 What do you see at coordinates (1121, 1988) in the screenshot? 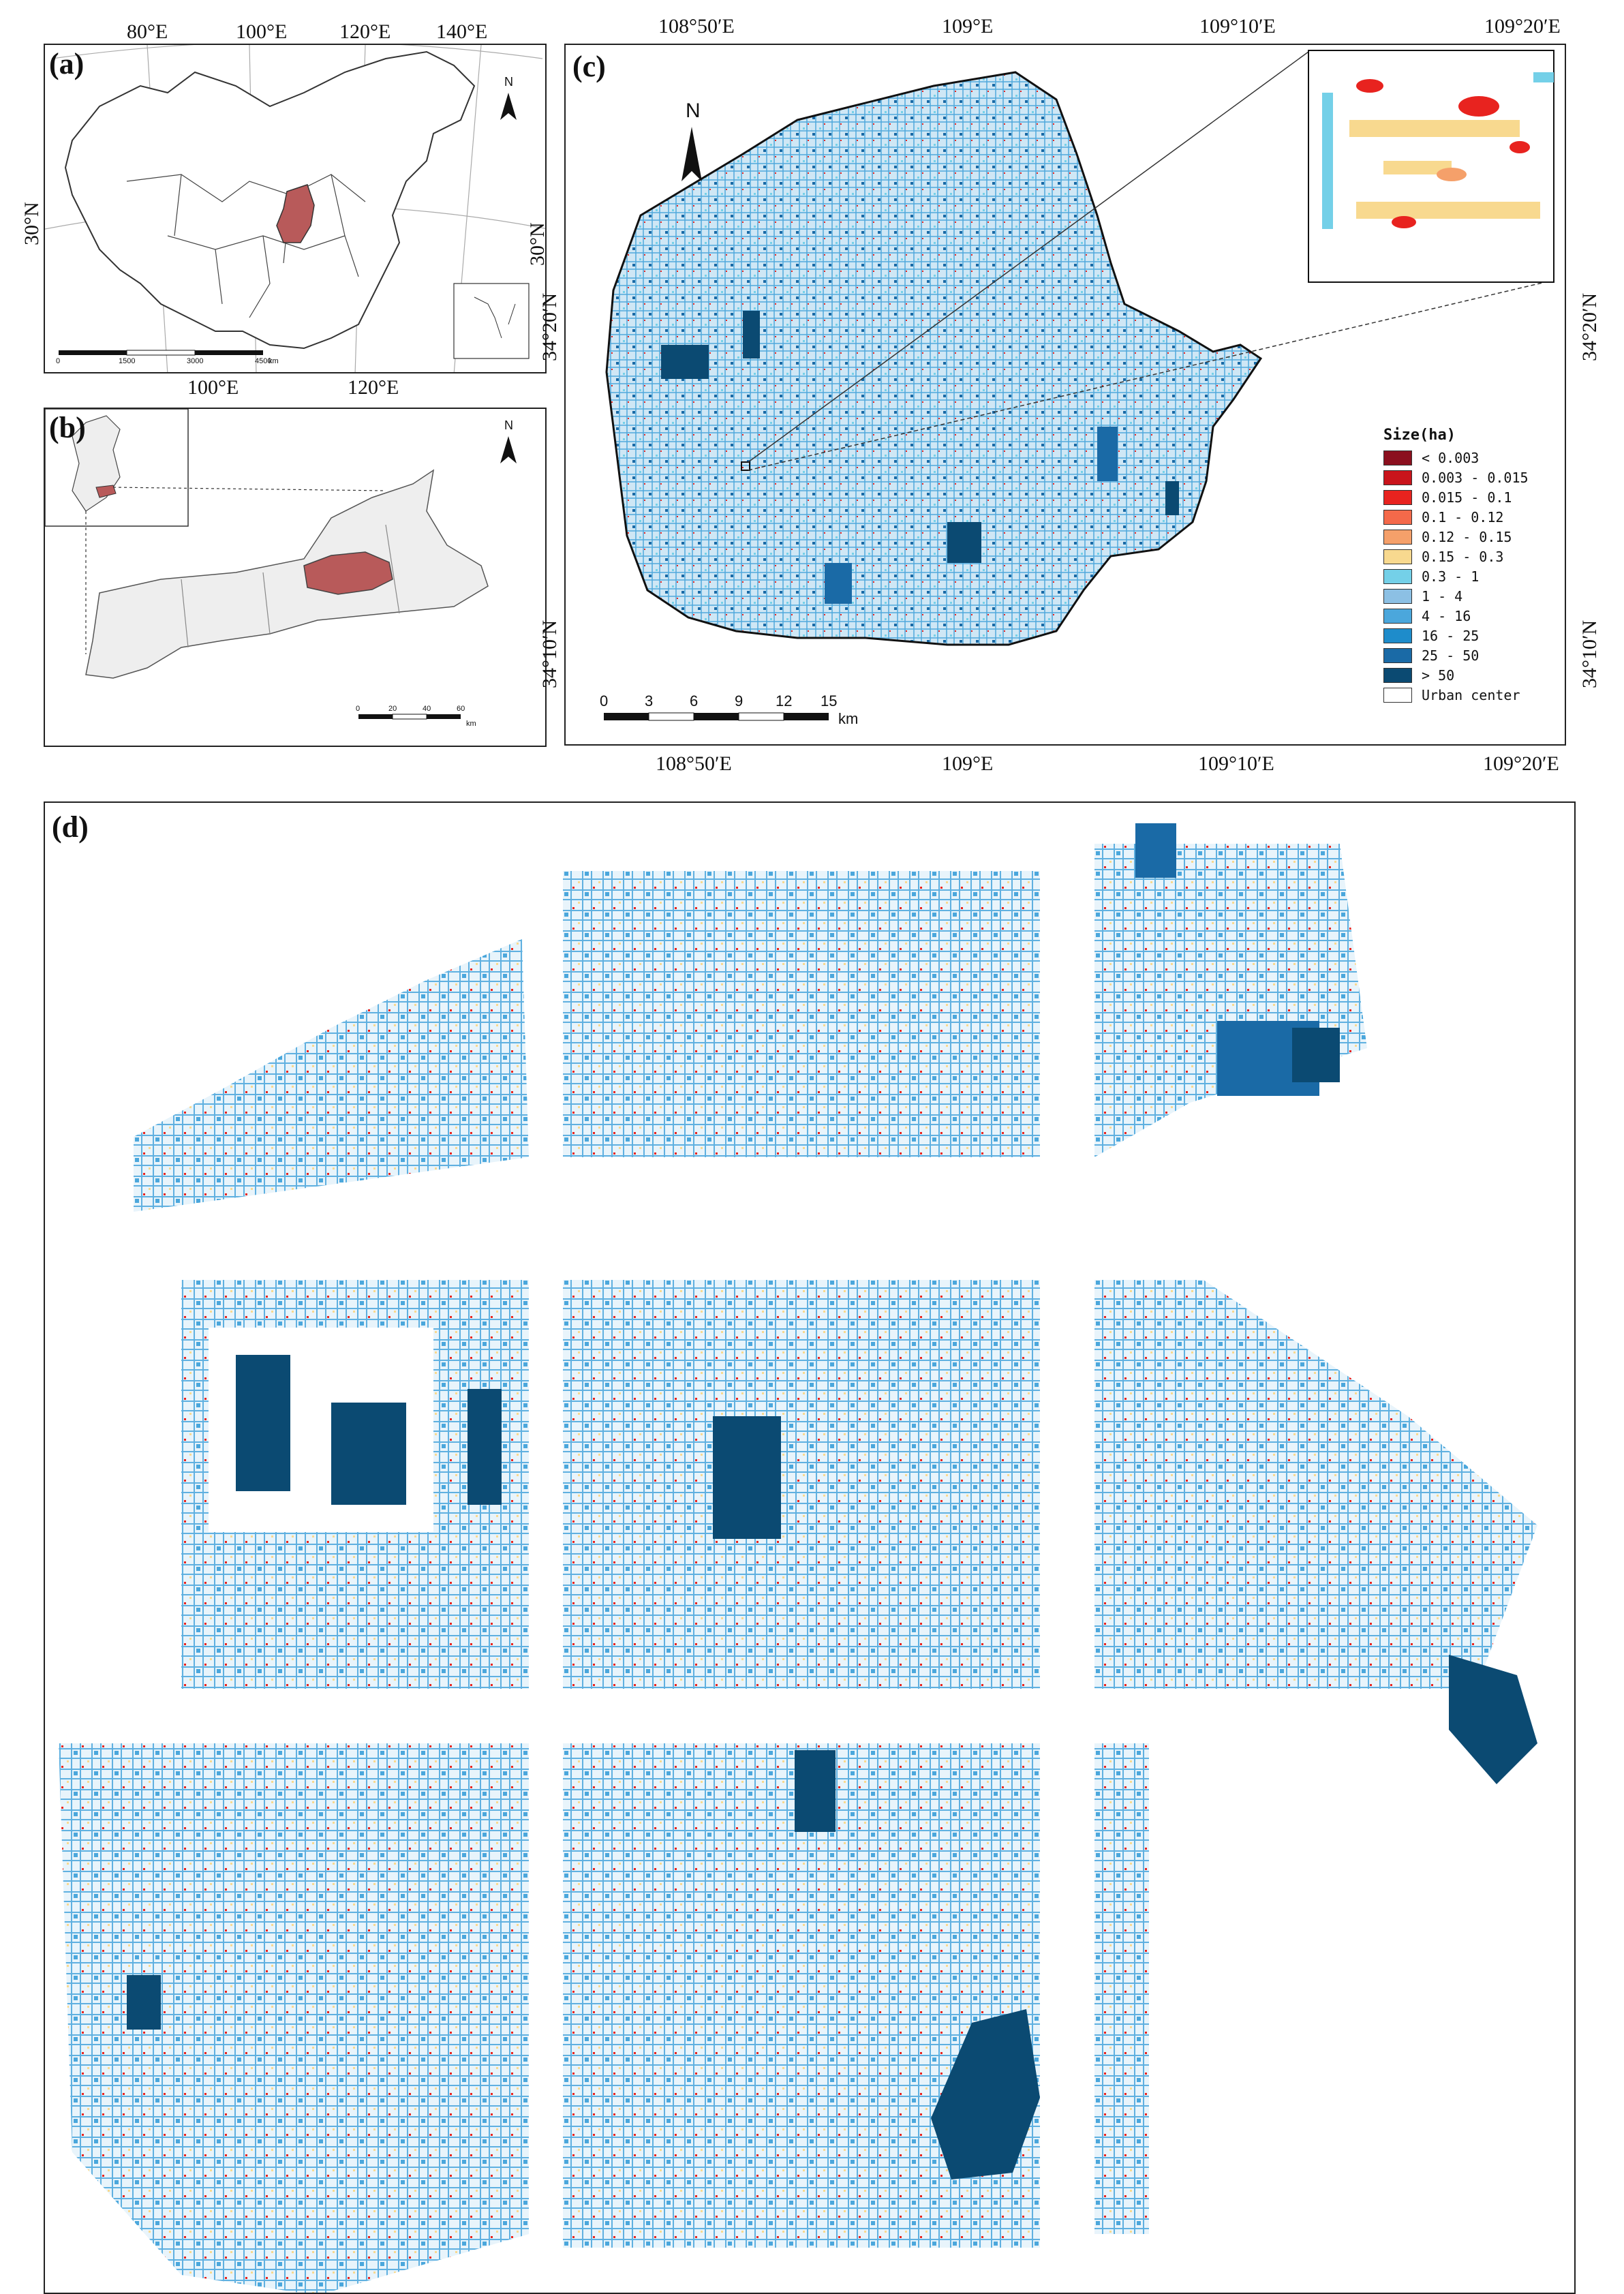
I see `tile-r3c3` at bounding box center [1121, 1988].